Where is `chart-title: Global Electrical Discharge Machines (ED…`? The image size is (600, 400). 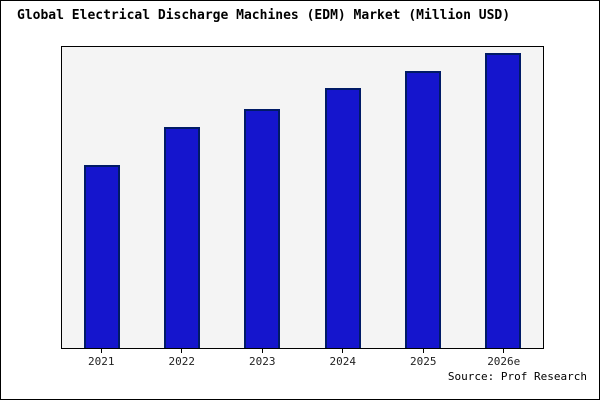 chart-title: Global Electrical Discharge Machines (ED… is located at coordinates (264, 15).